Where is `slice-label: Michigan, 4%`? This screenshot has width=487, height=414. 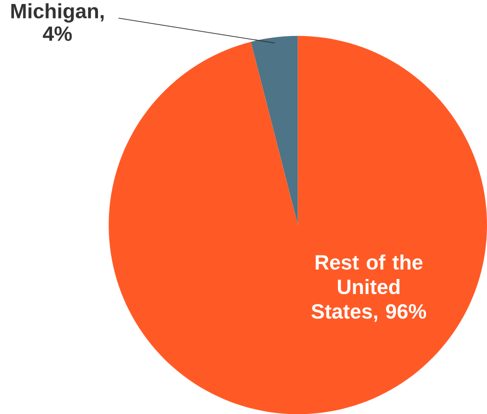 slice-label: Michigan, 4% is located at coordinates (57, 22).